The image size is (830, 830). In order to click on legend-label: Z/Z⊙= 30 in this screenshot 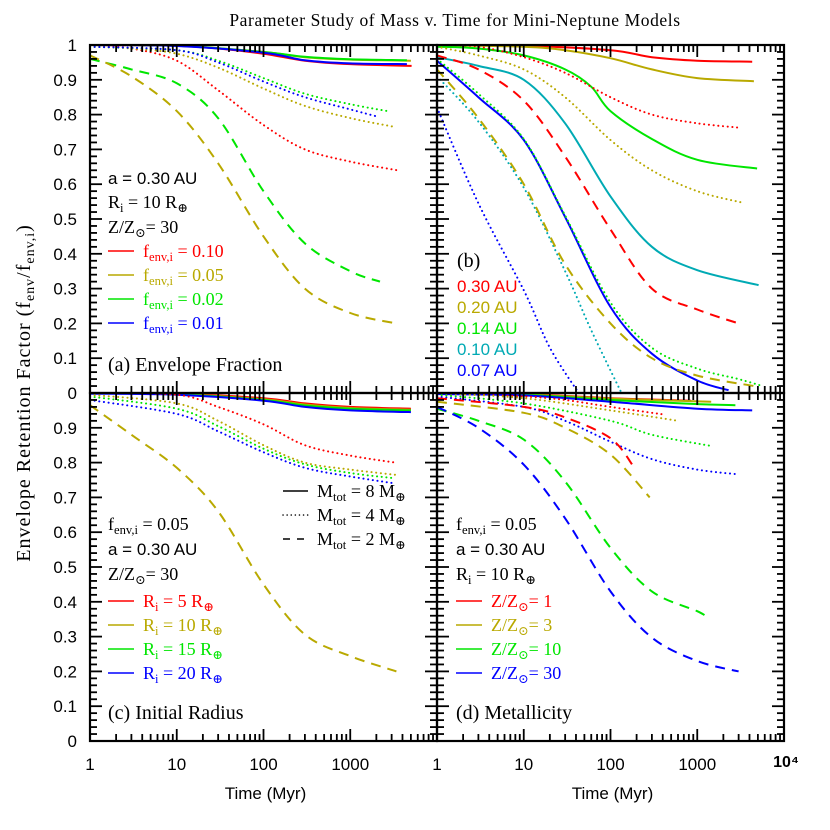, I will do `click(526, 674)`.